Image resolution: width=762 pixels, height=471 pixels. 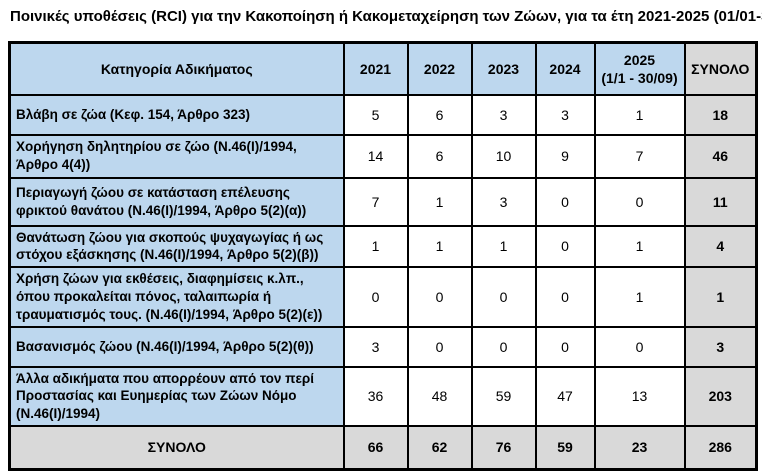 What do you see at coordinates (375, 114) in the screenshot?
I see `value-cell-2021: 5` at bounding box center [375, 114].